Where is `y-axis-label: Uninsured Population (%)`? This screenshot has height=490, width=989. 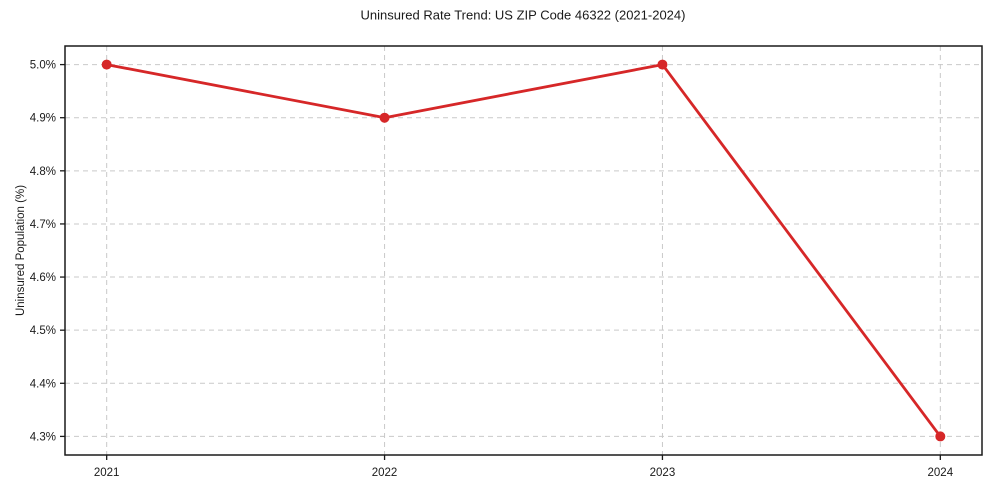
y-axis-label: Uninsured Population (%) is located at coordinates (21, 250).